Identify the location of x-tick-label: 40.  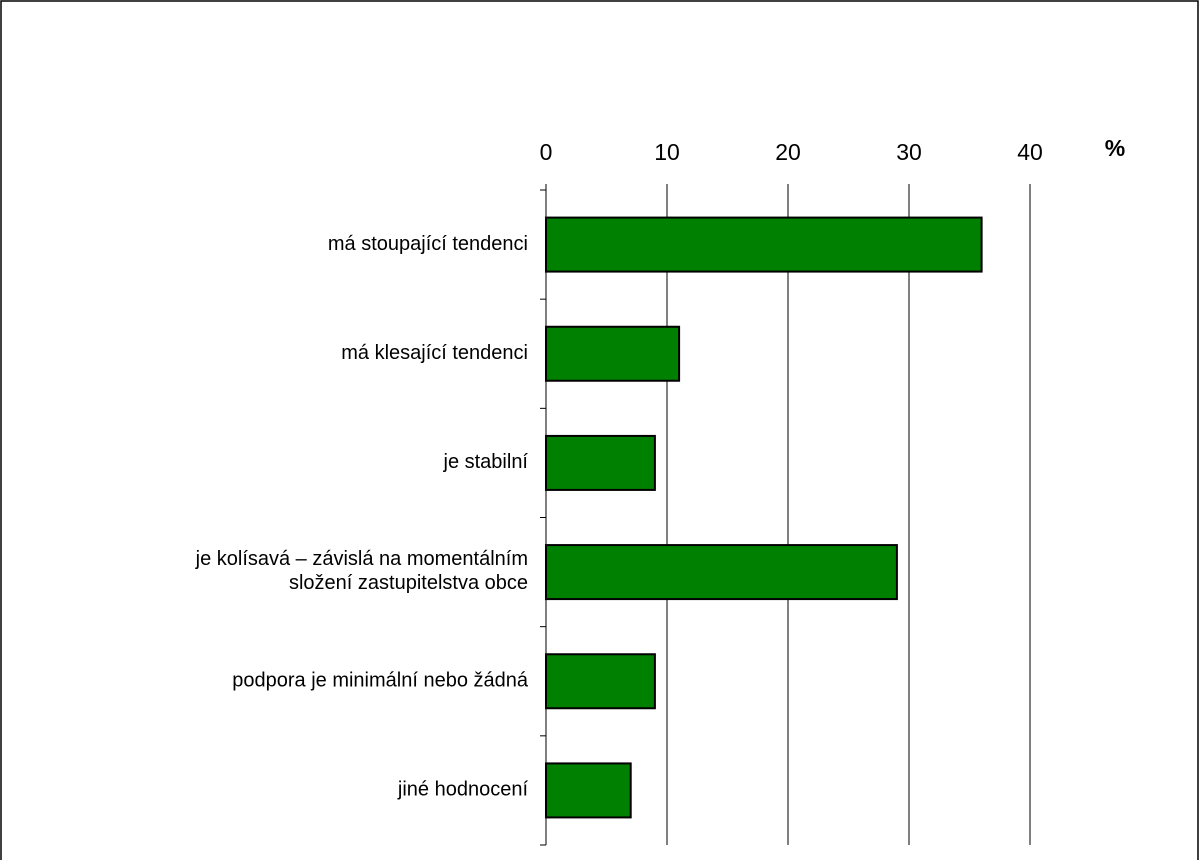
(1030, 152).